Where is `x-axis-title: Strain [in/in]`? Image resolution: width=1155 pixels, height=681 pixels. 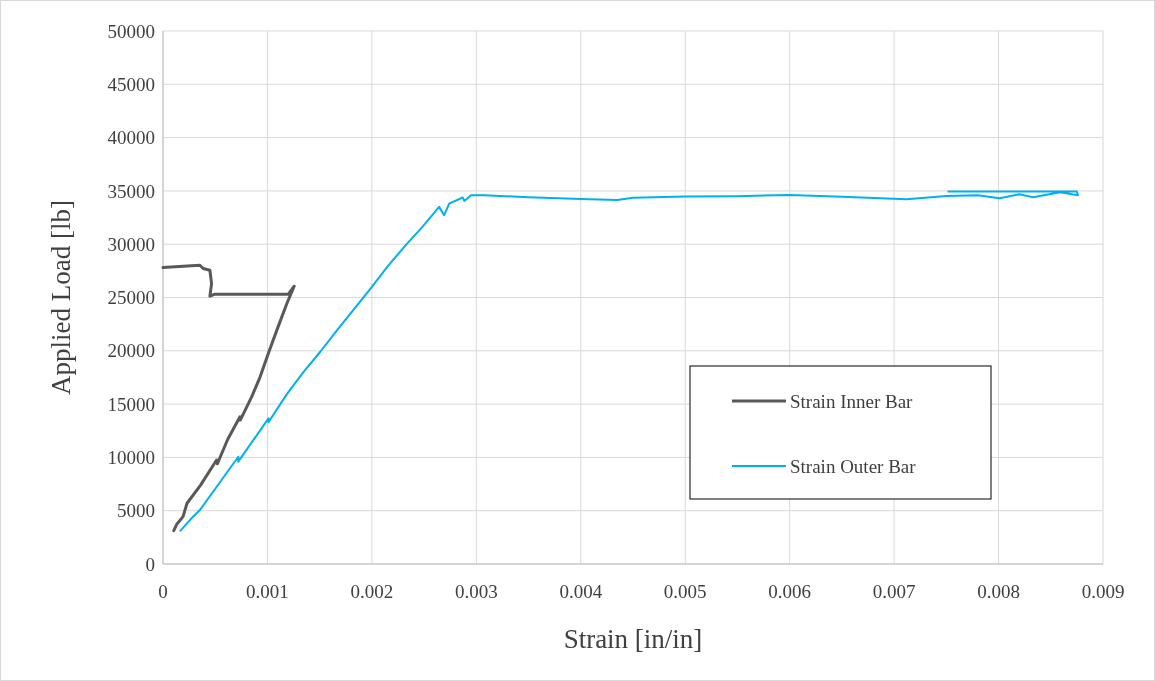 x-axis-title: Strain [in/in] is located at coordinates (633, 639).